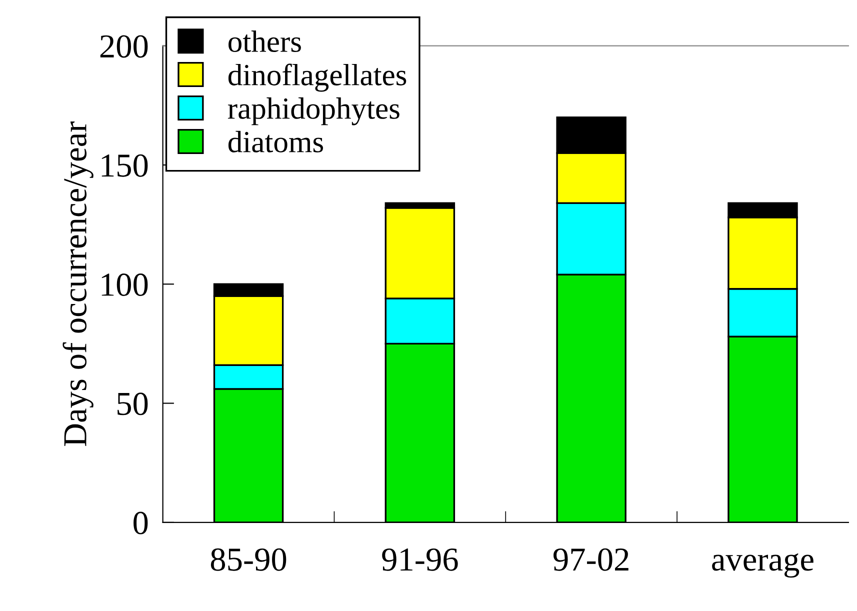 This screenshot has height=611, width=857. I want to click on y-tick-label: 100, so click(125, 285).